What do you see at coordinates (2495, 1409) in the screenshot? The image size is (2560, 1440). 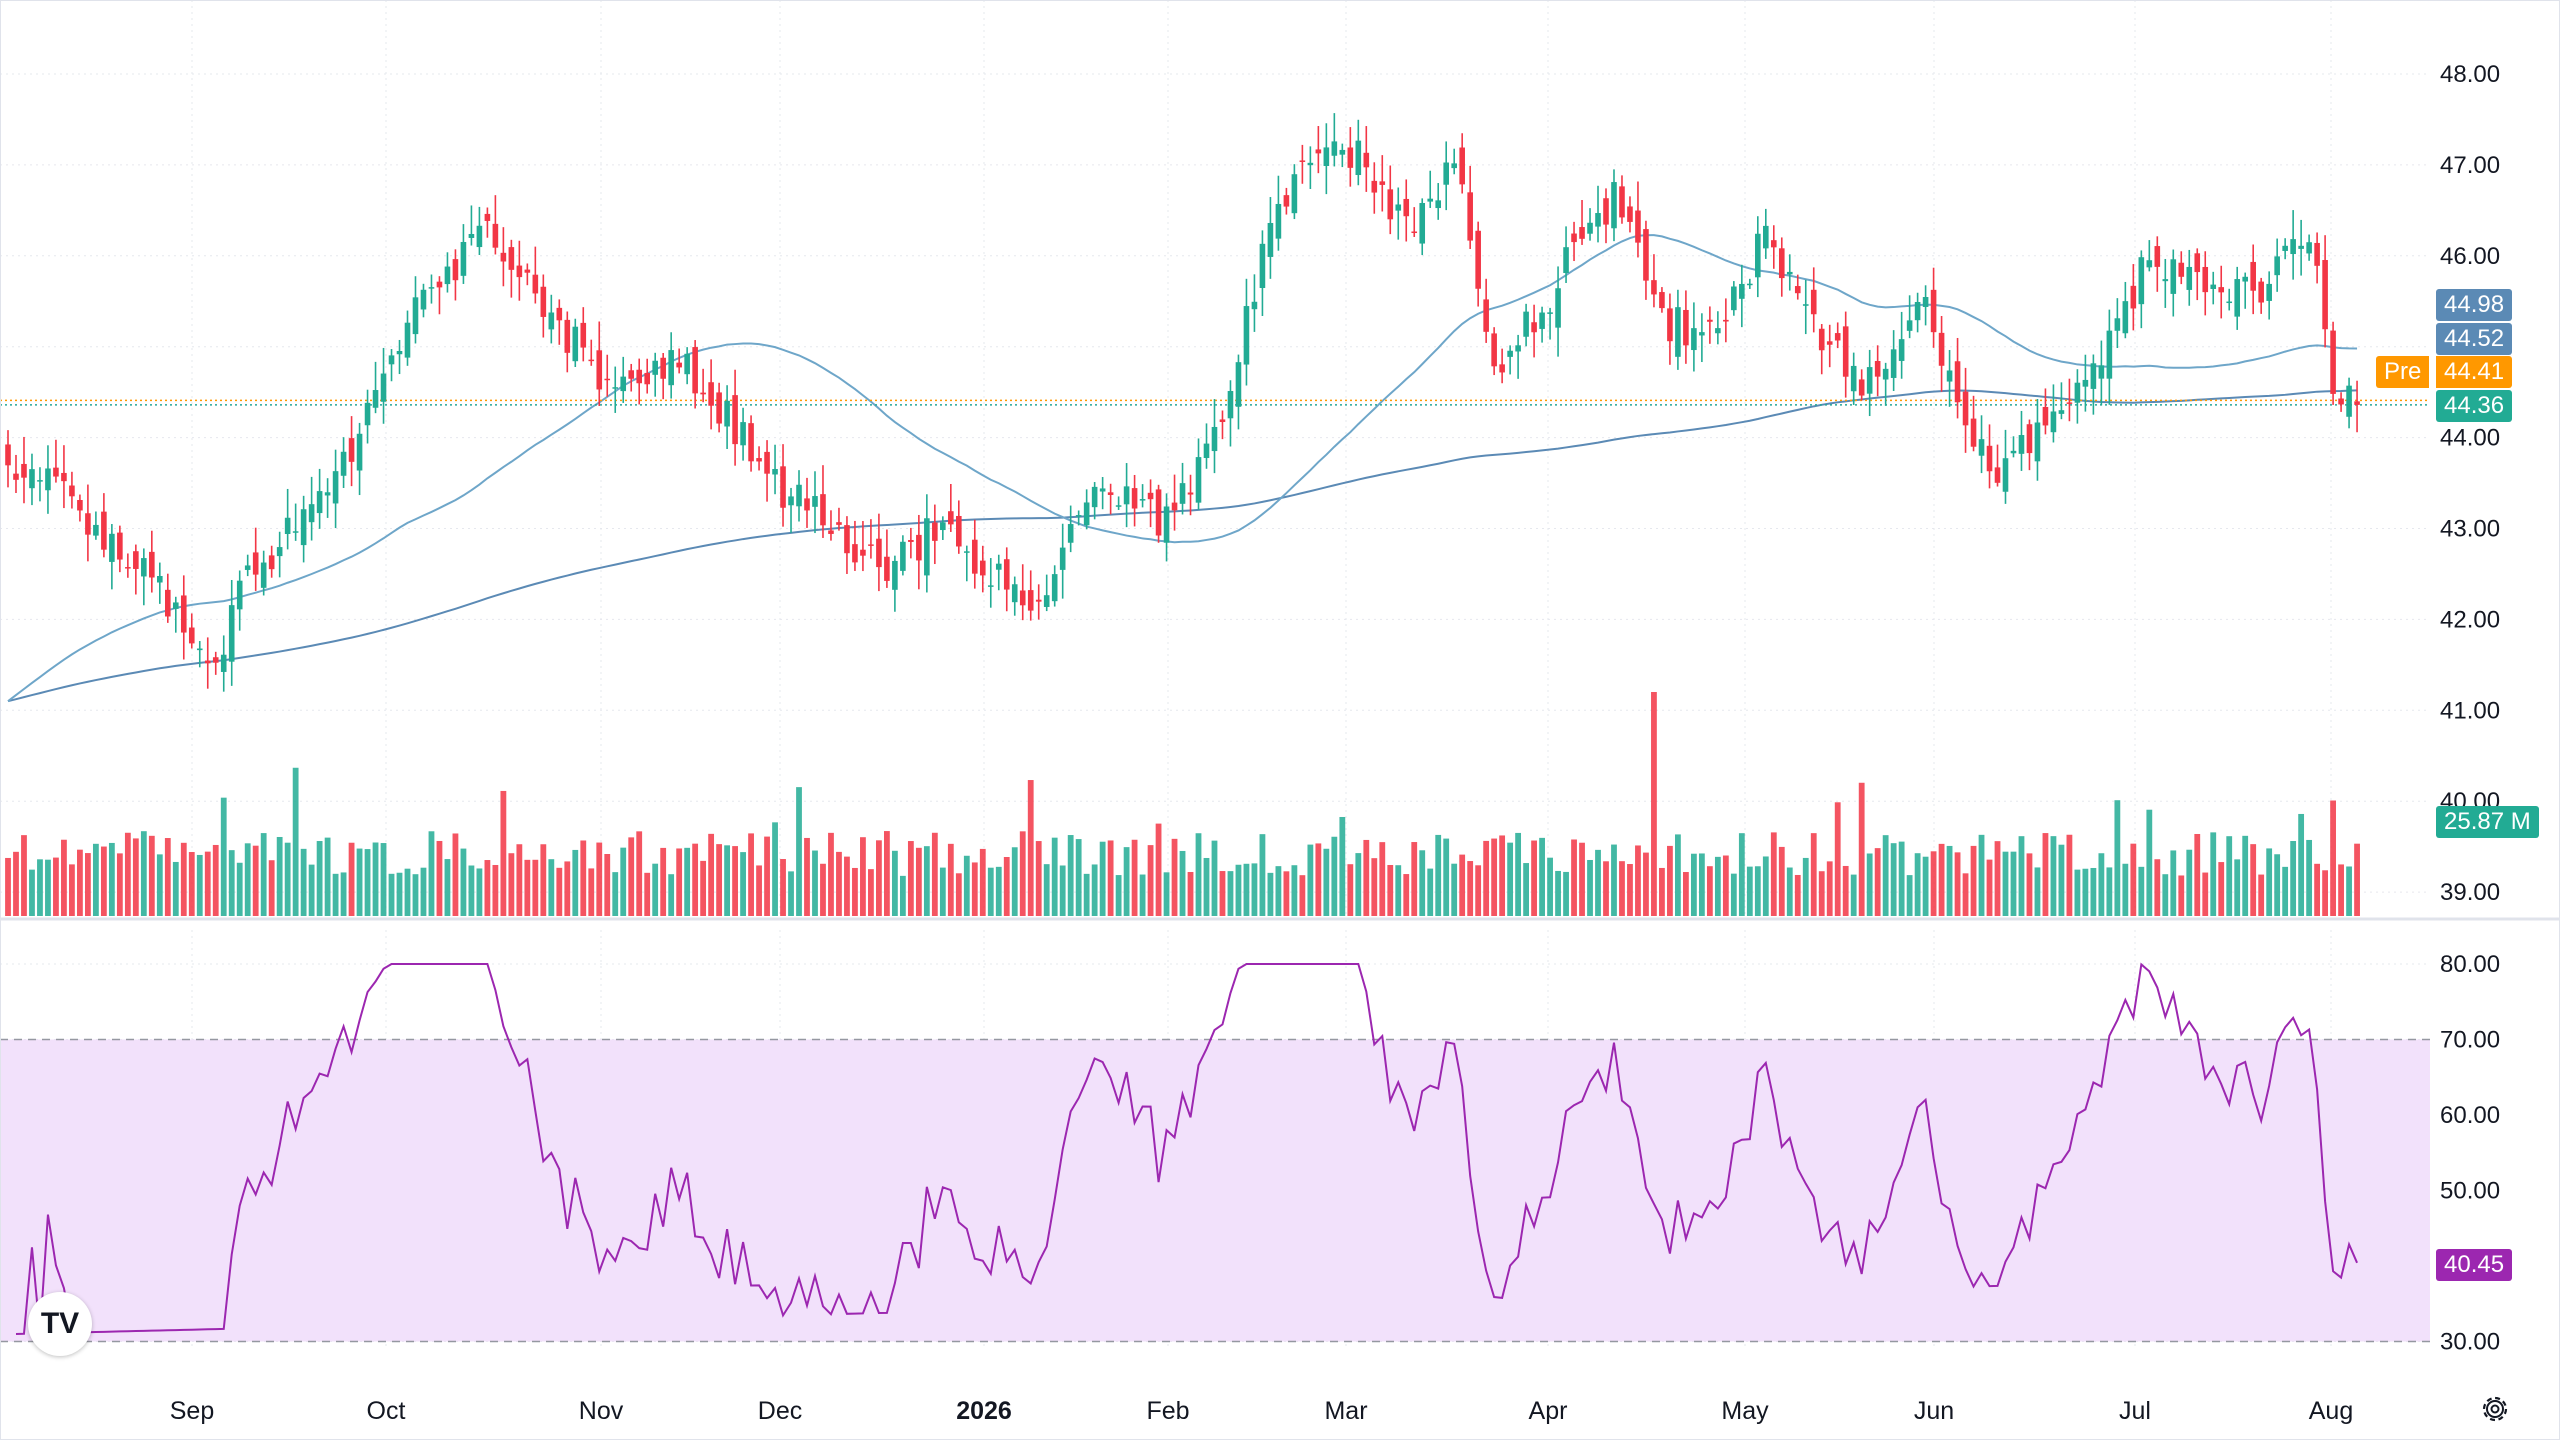 I see `gear-icon` at bounding box center [2495, 1409].